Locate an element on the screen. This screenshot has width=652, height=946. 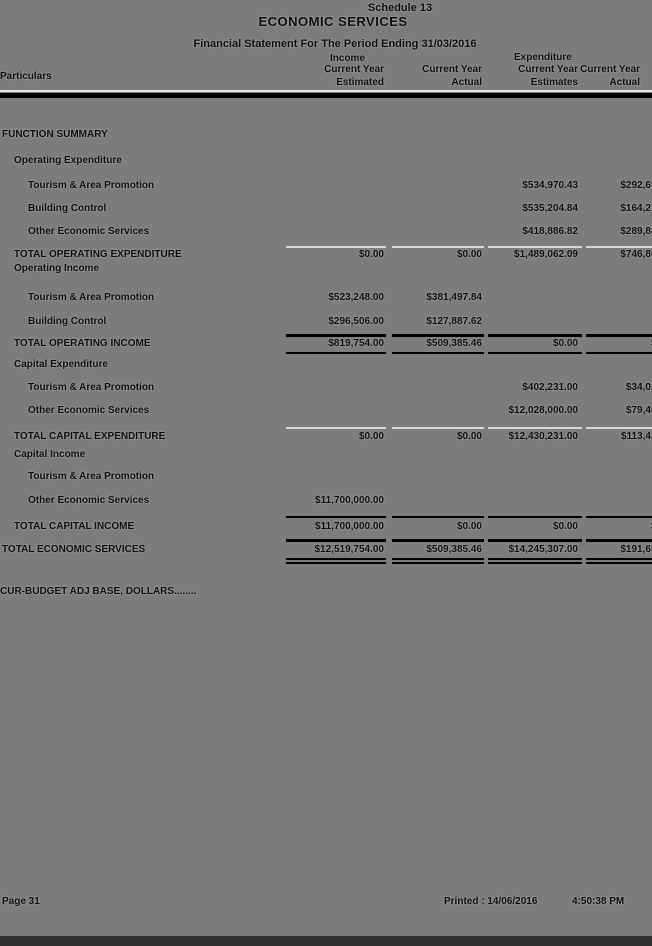
row-label: TOTAL ECONOMIC SERVICES is located at coordinates (74, 549).